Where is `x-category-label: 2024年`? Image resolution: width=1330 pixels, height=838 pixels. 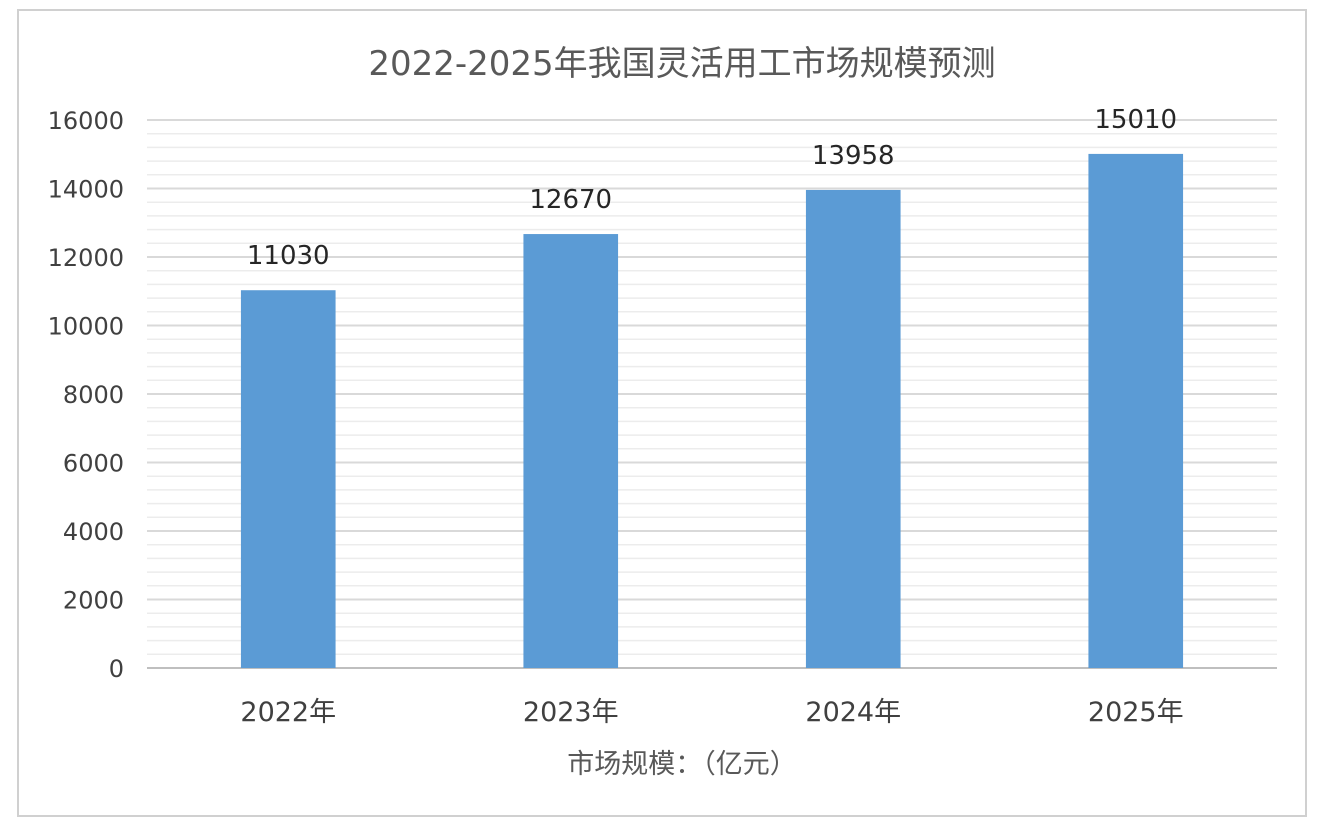 x-category-label: 2024年 is located at coordinates (853, 712).